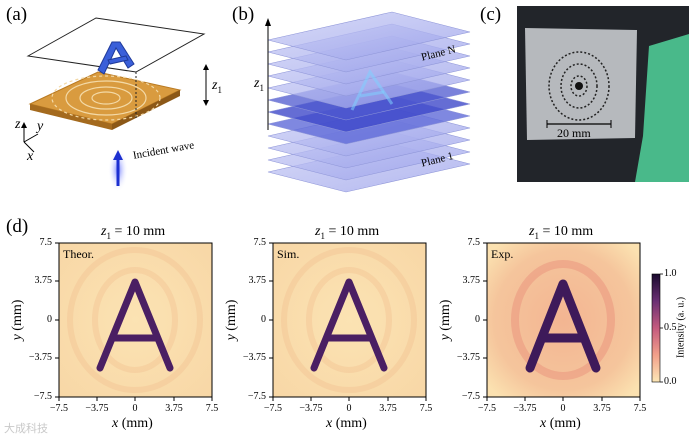  What do you see at coordinates (71, 117) in the screenshot?
I see `metasurface-edge` at bounding box center [71, 117].